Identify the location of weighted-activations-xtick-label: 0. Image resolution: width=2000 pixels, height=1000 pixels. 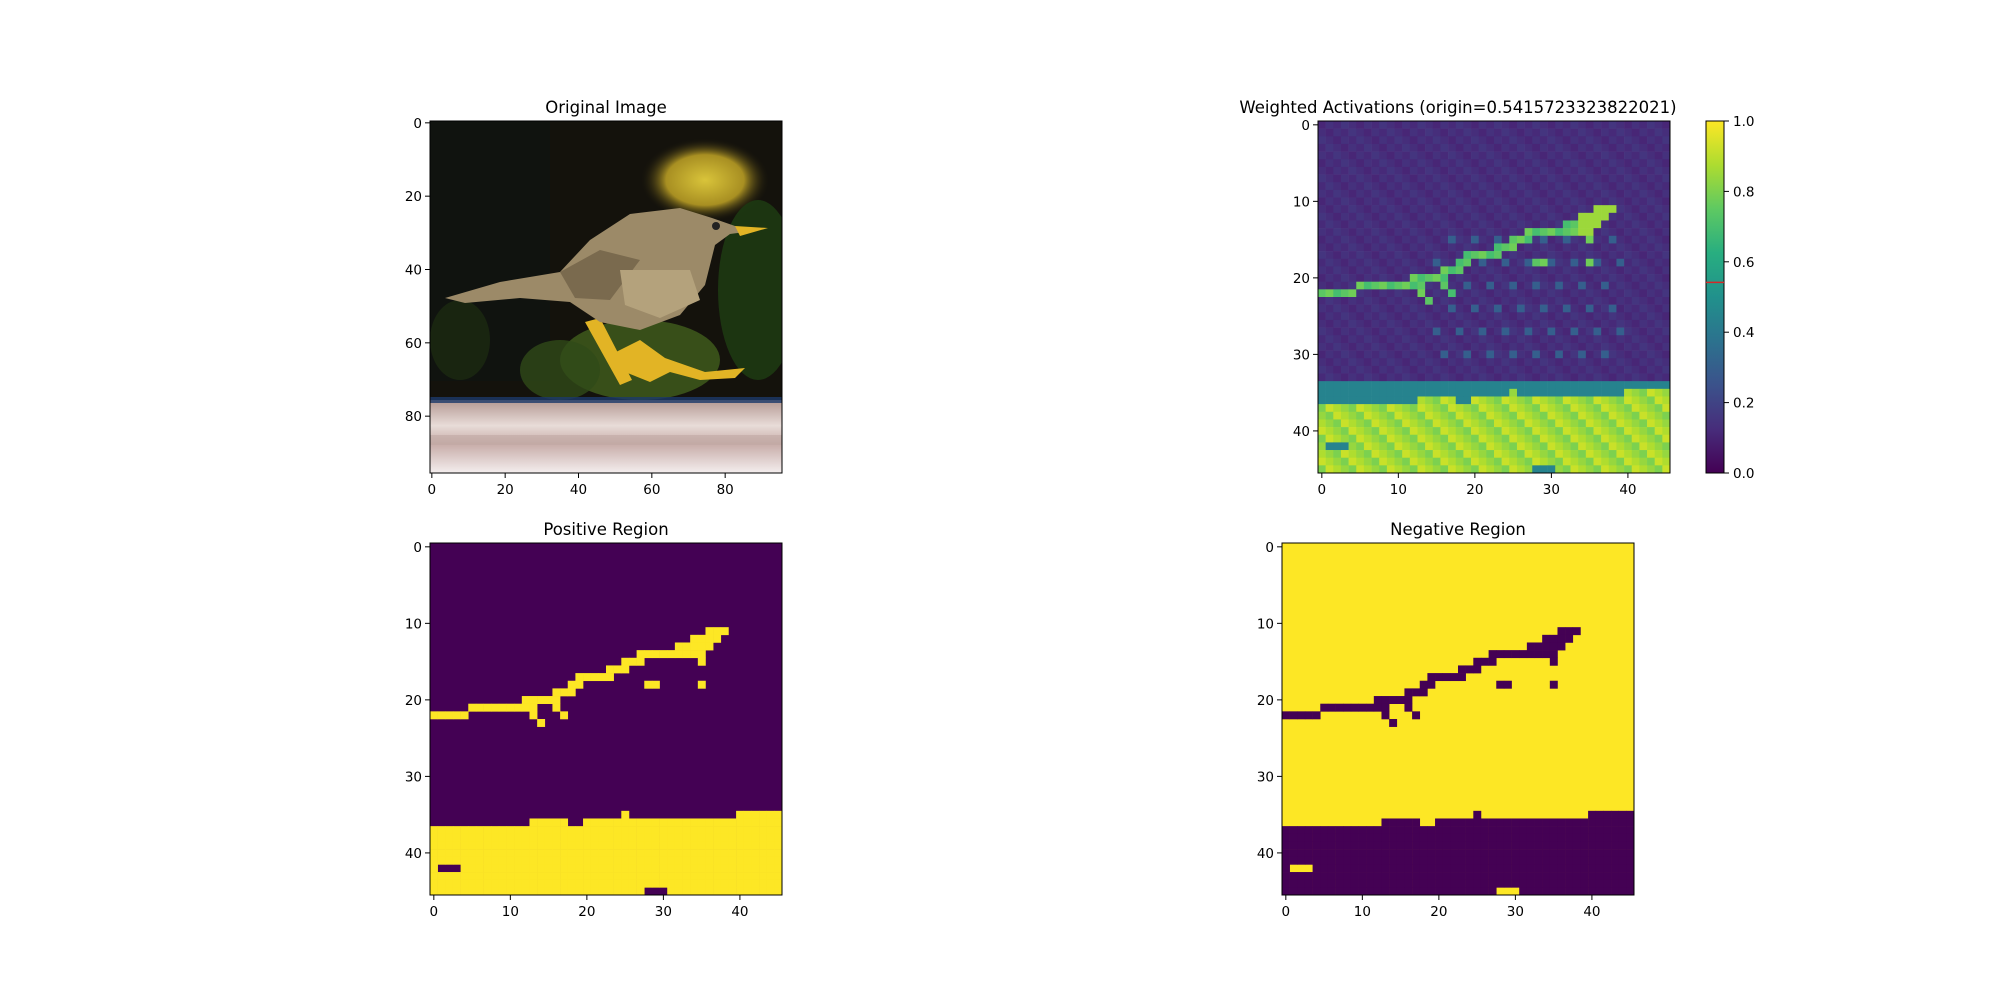
(1322, 490).